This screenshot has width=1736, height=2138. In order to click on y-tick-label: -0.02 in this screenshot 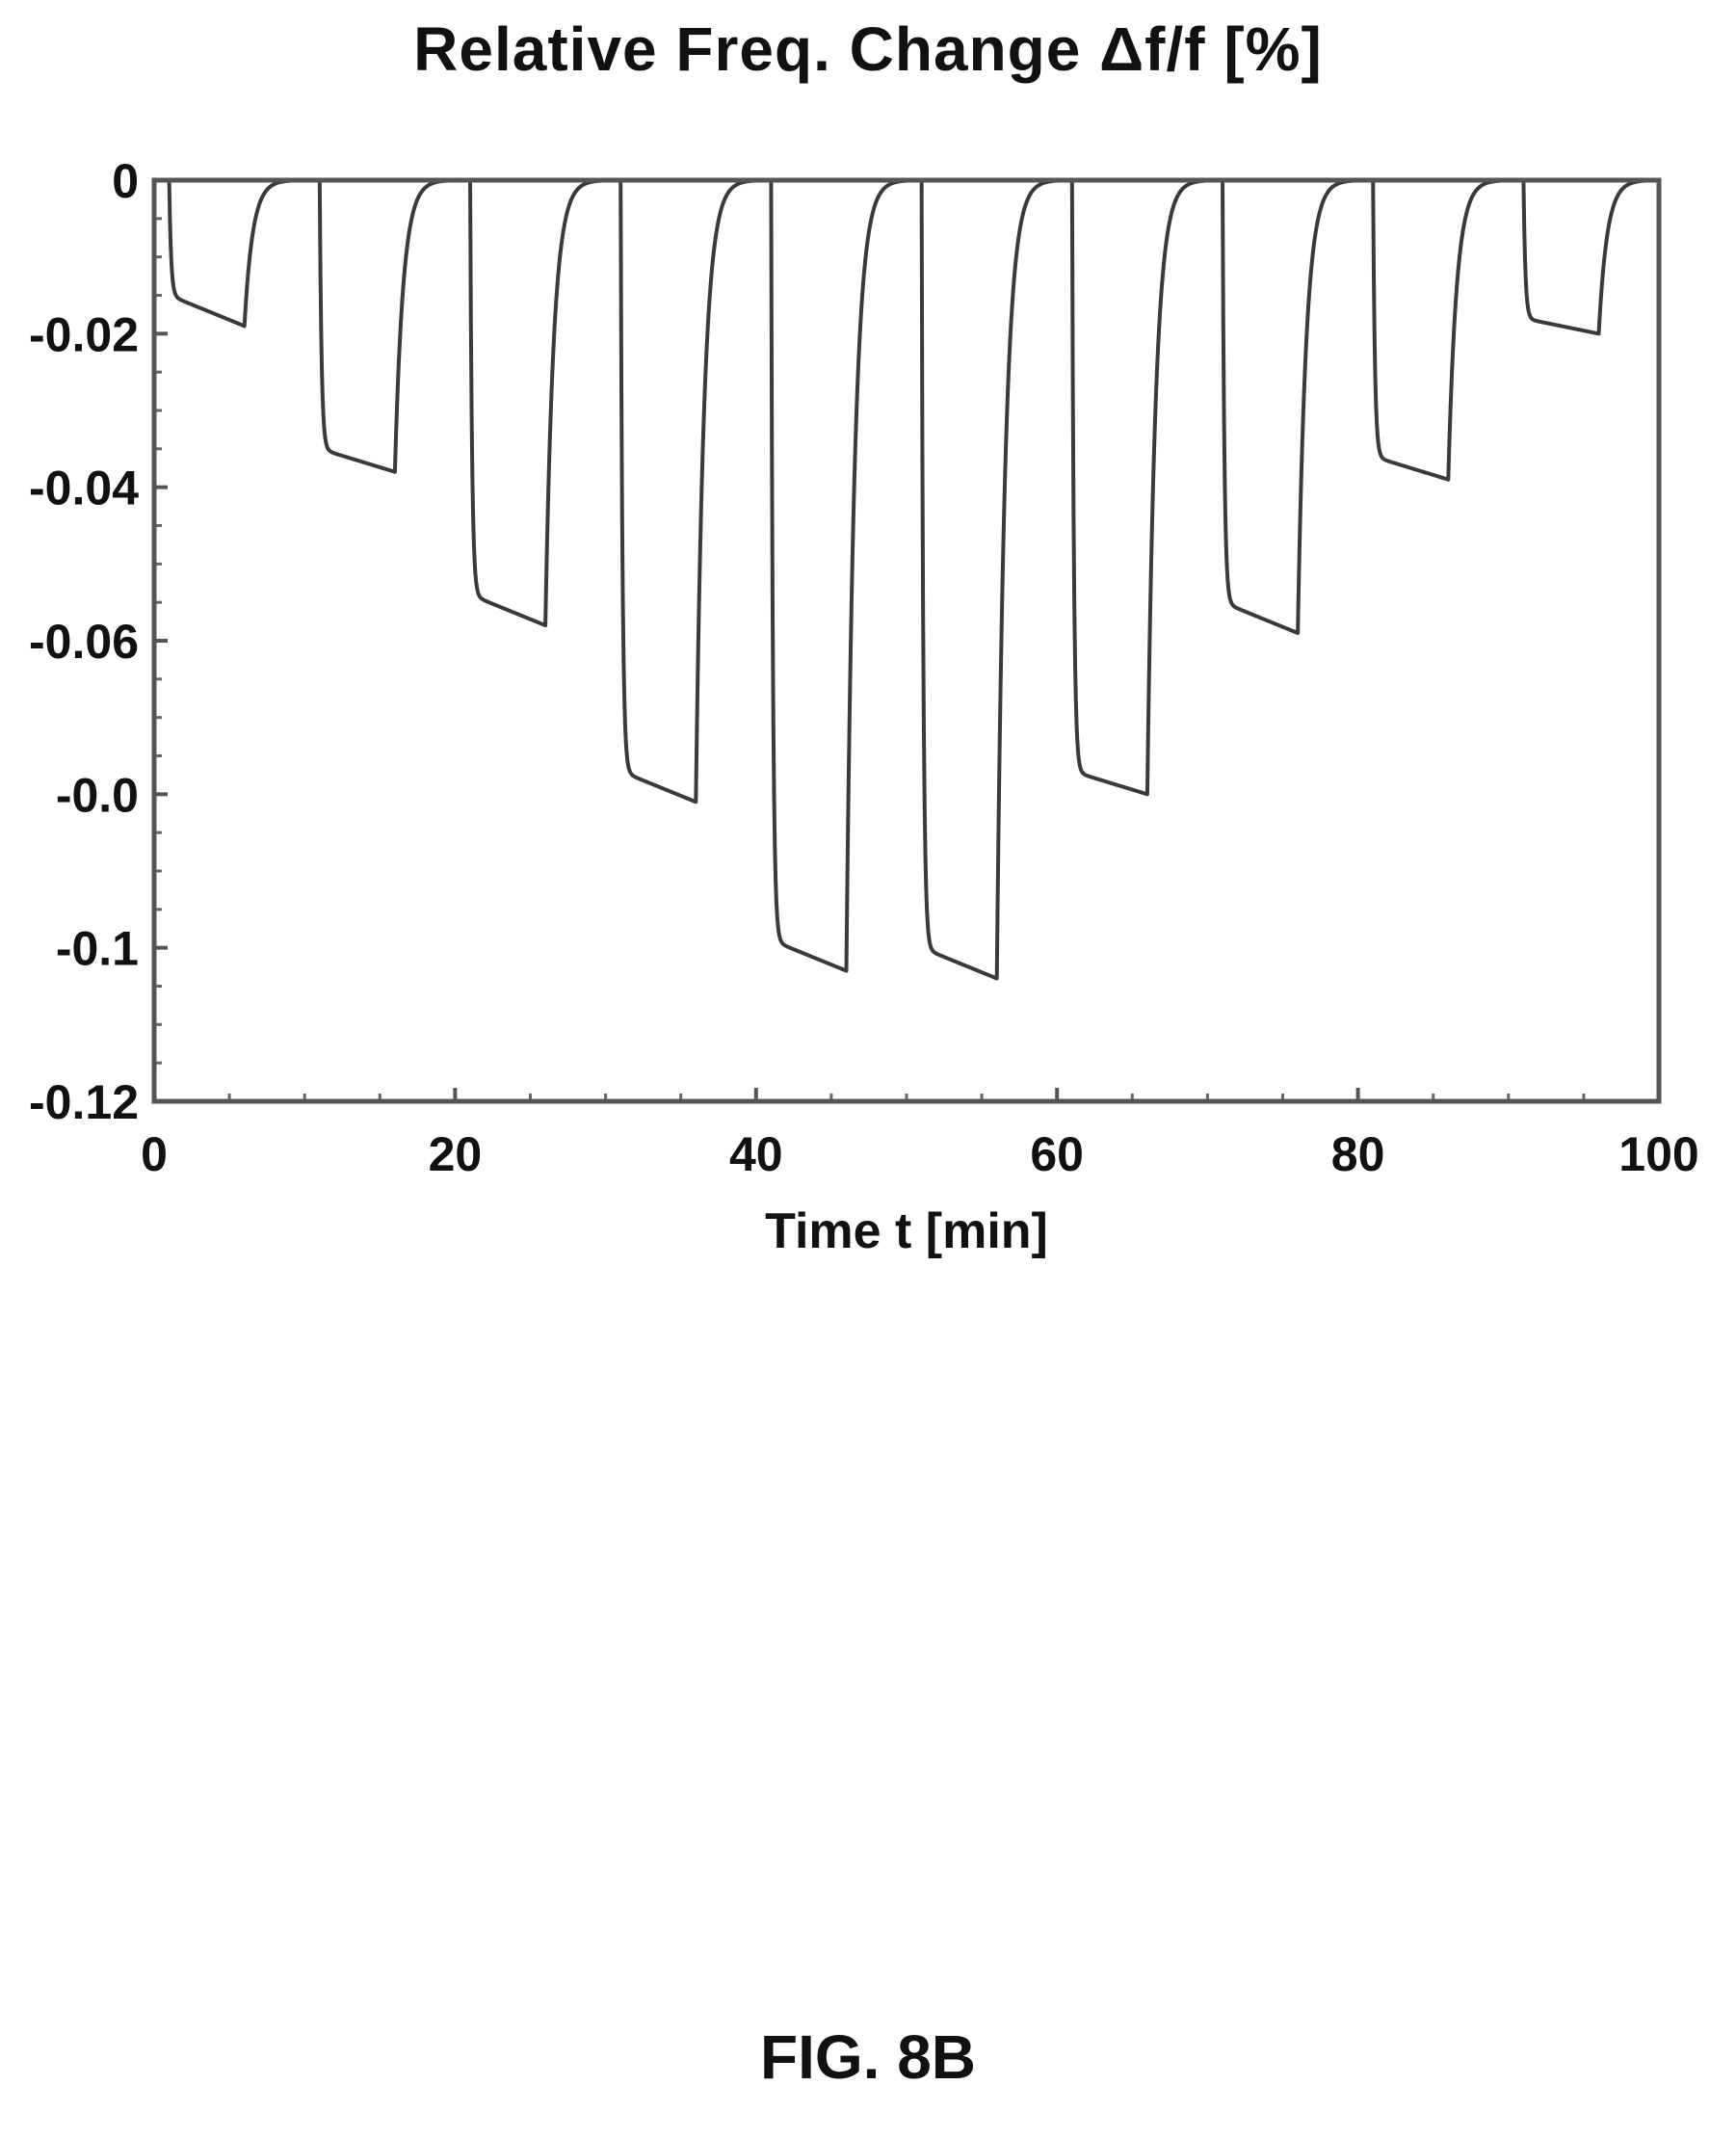, I will do `click(84, 334)`.